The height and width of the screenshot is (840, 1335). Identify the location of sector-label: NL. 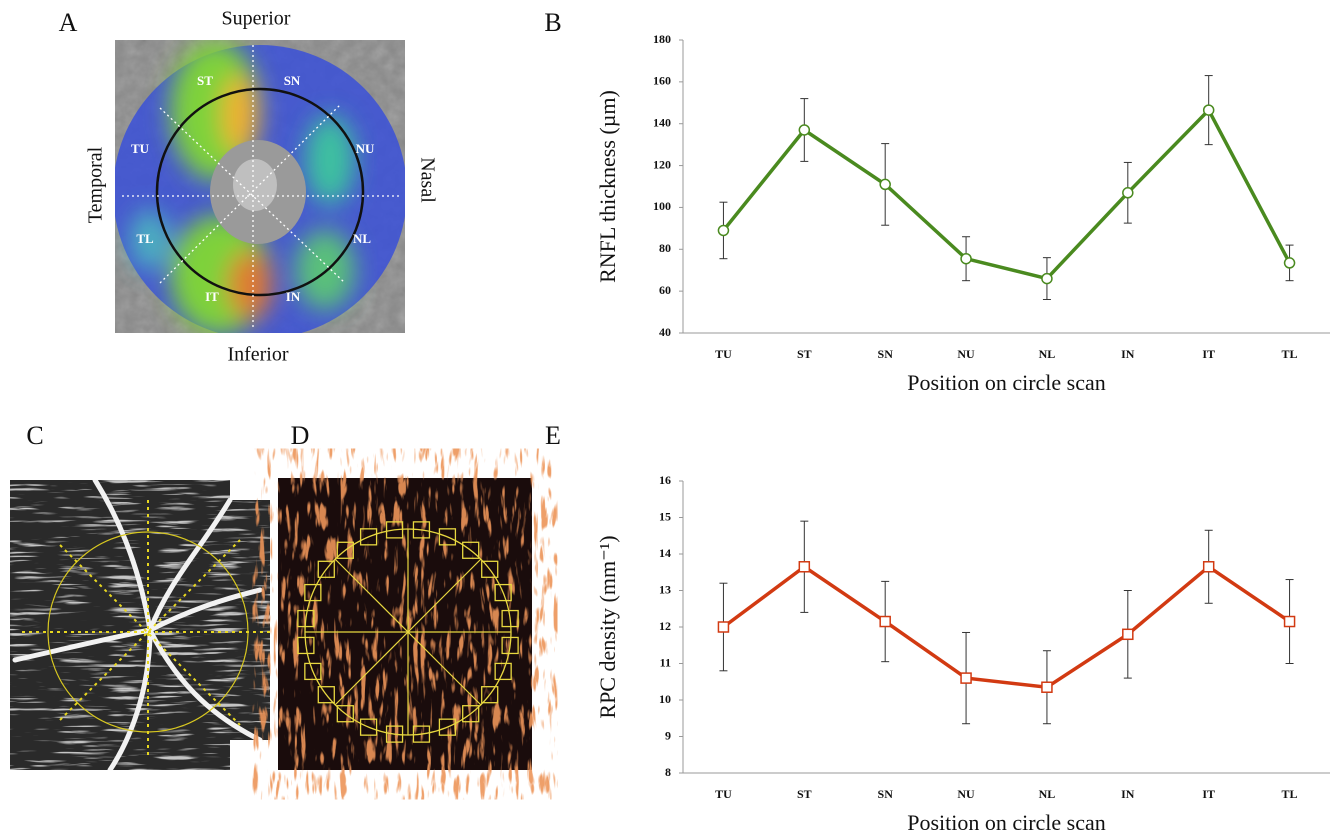
(362, 238).